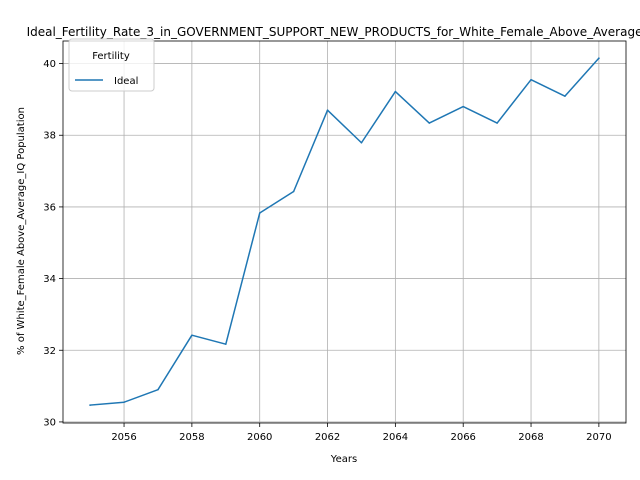 The height and width of the screenshot is (480, 640). Describe the element at coordinates (123, 437) in the screenshot. I see `x-tick-label: 2056` at that location.